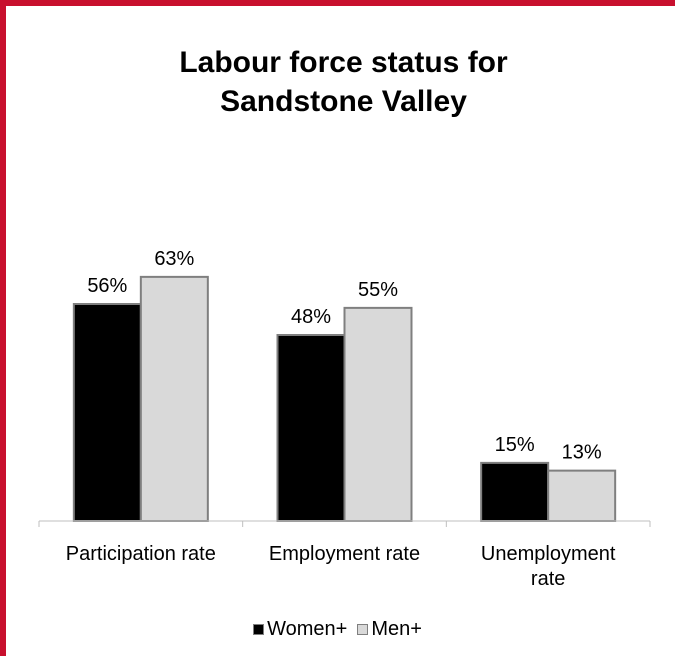  What do you see at coordinates (141, 554) in the screenshot?
I see `category-label: Participation rate` at bounding box center [141, 554].